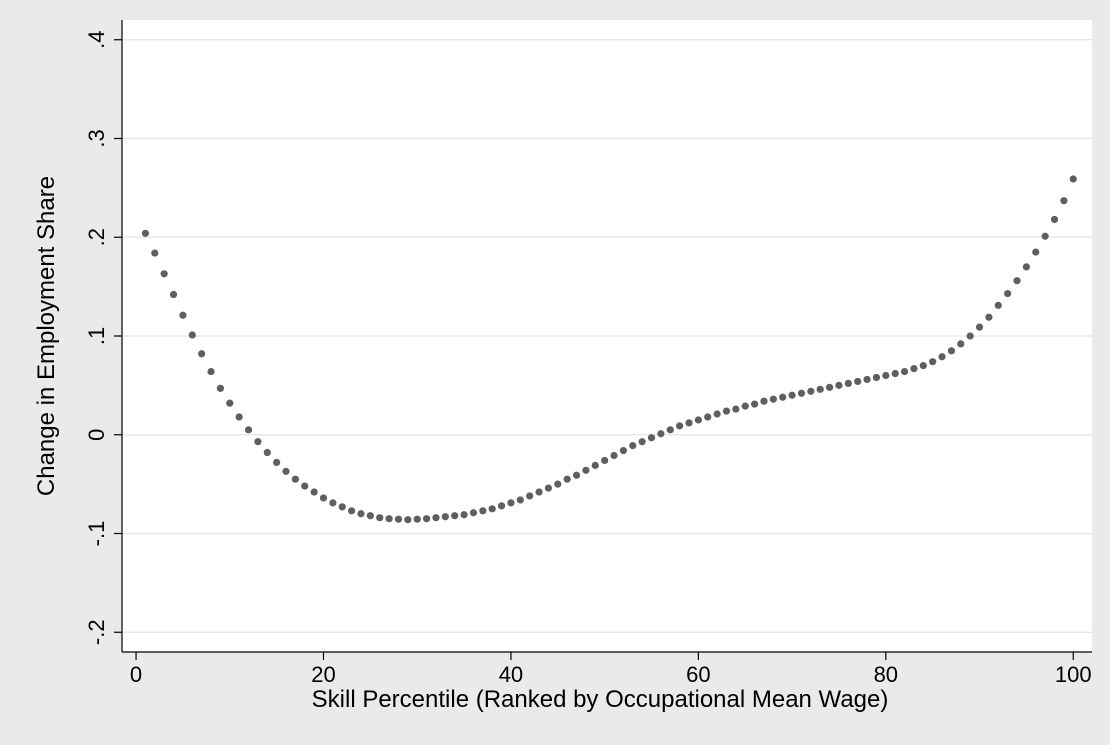 This screenshot has width=1110, height=745. What do you see at coordinates (136, 674) in the screenshot?
I see `x-tick-label: 0` at bounding box center [136, 674].